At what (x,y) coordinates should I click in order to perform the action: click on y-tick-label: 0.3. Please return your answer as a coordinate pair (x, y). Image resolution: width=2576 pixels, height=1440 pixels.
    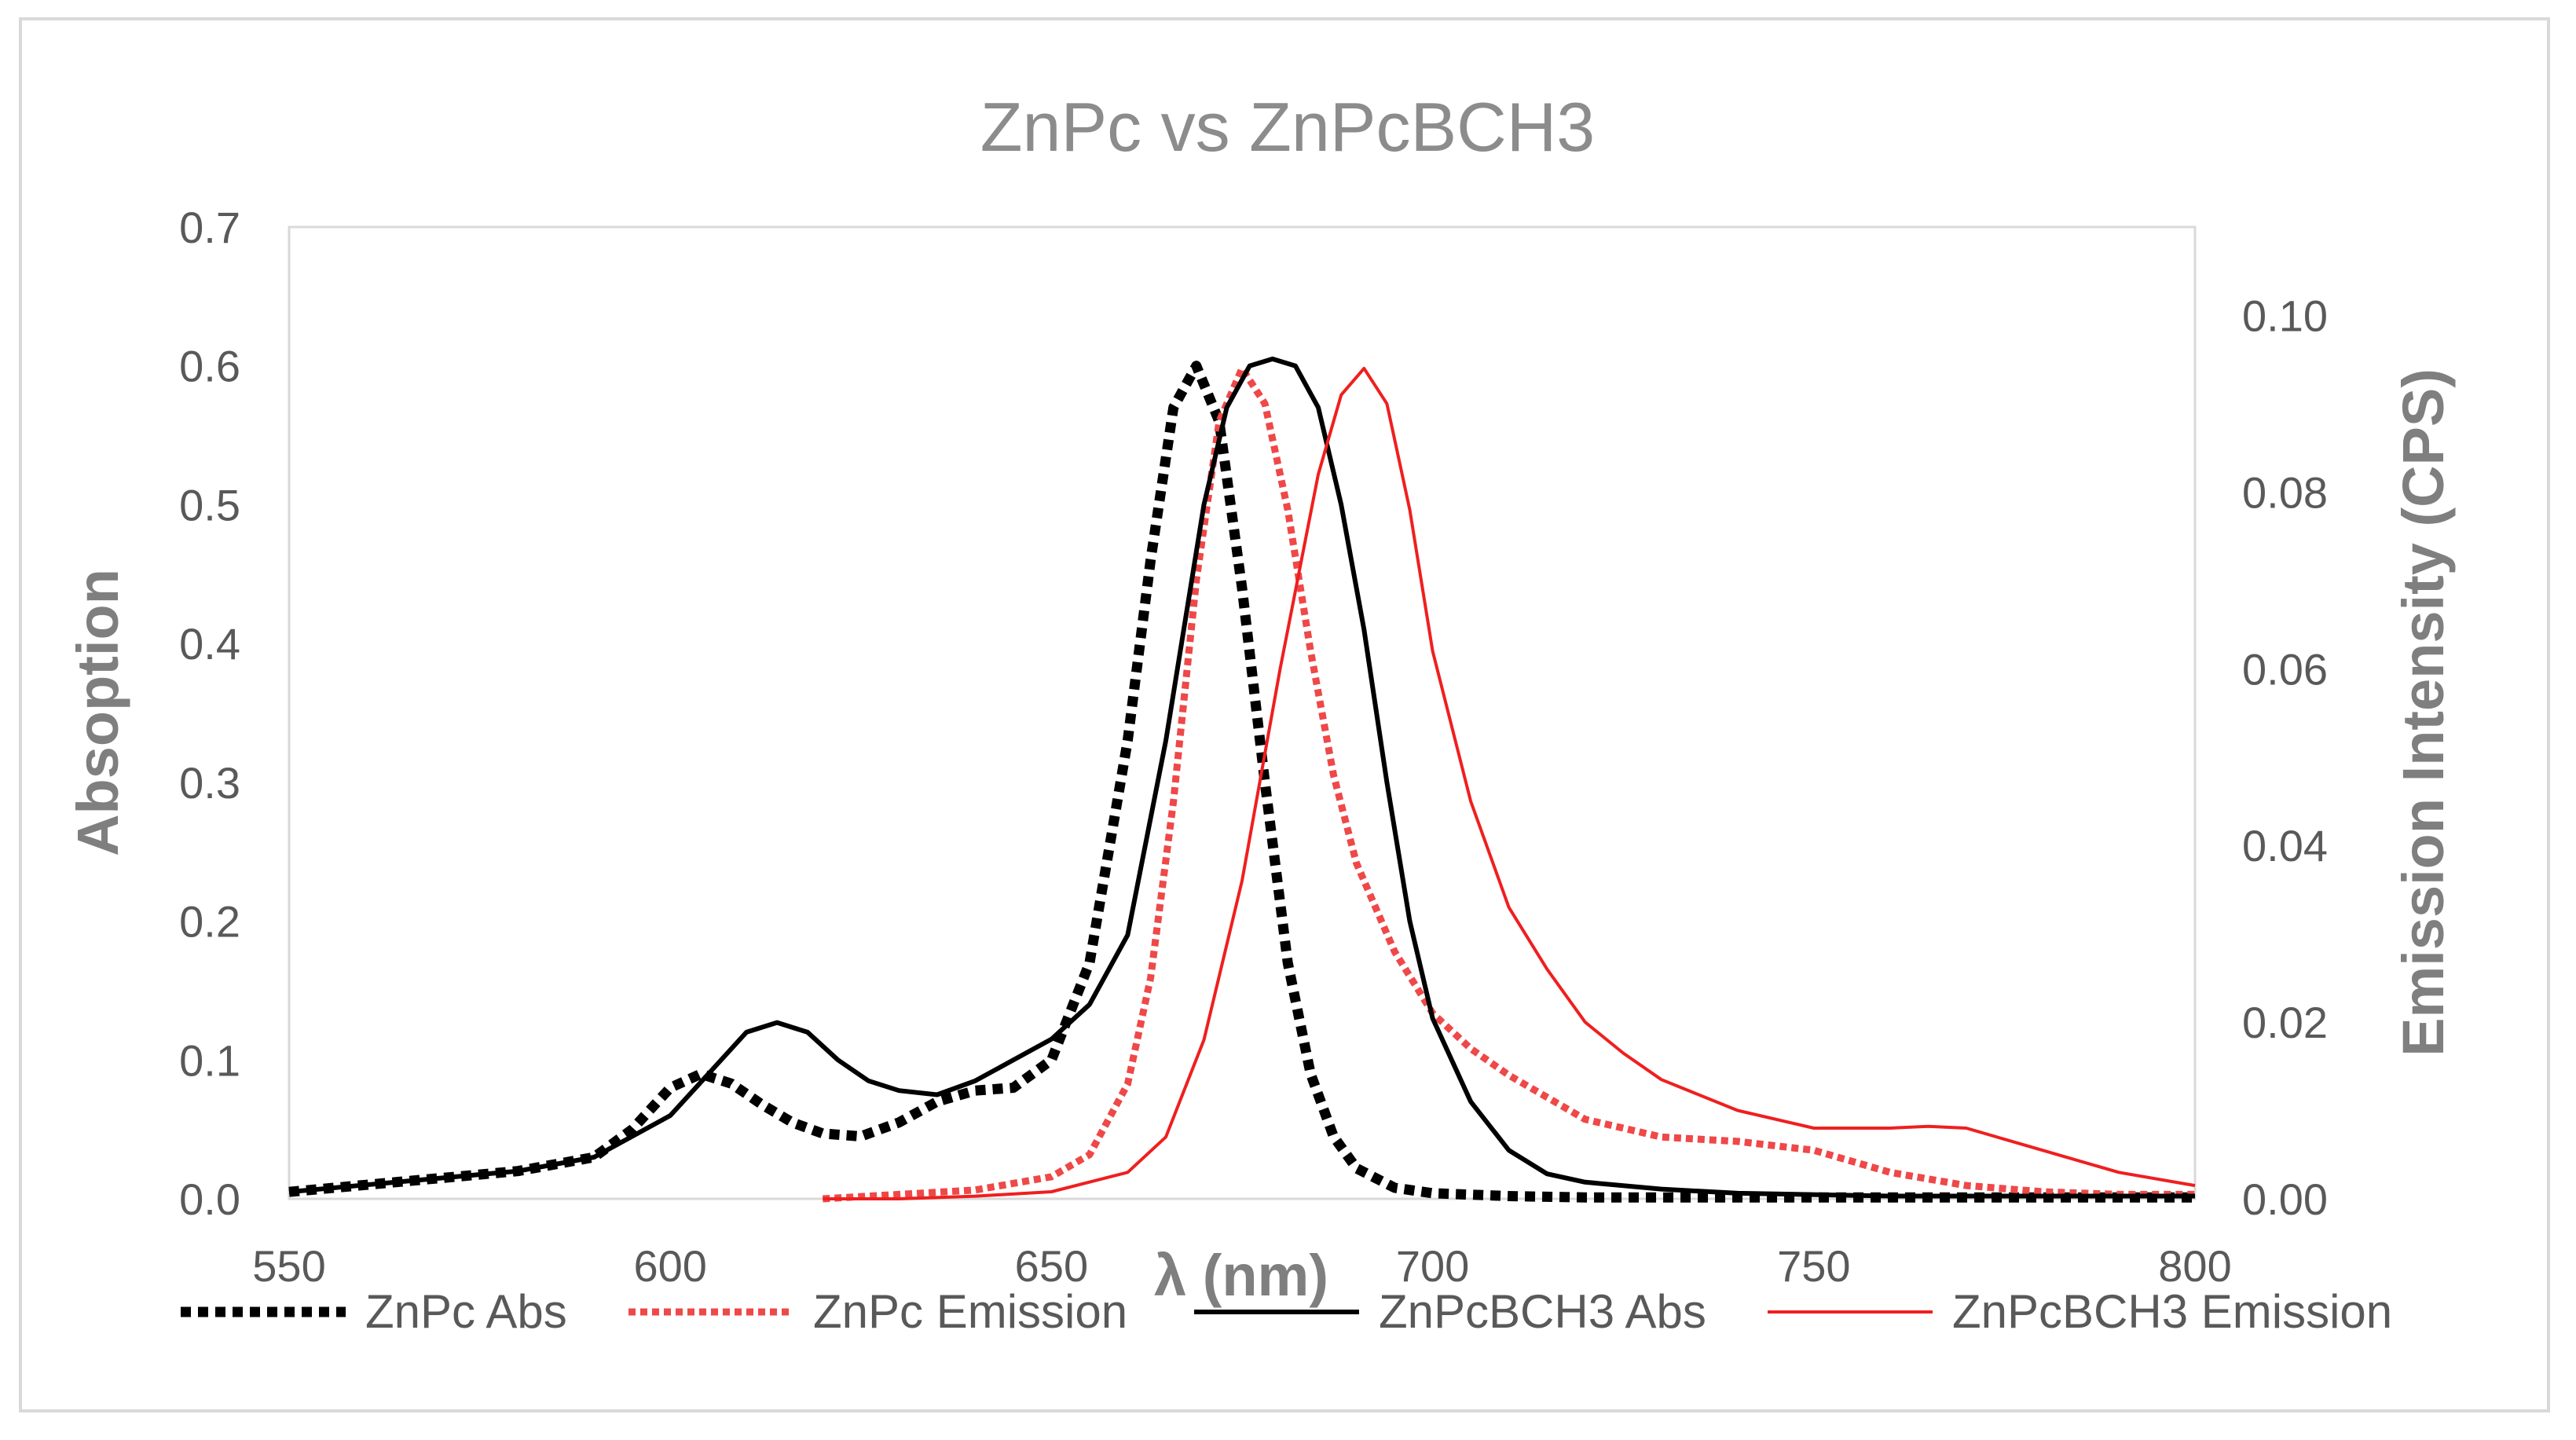
    Looking at the image, I should click on (209, 783).